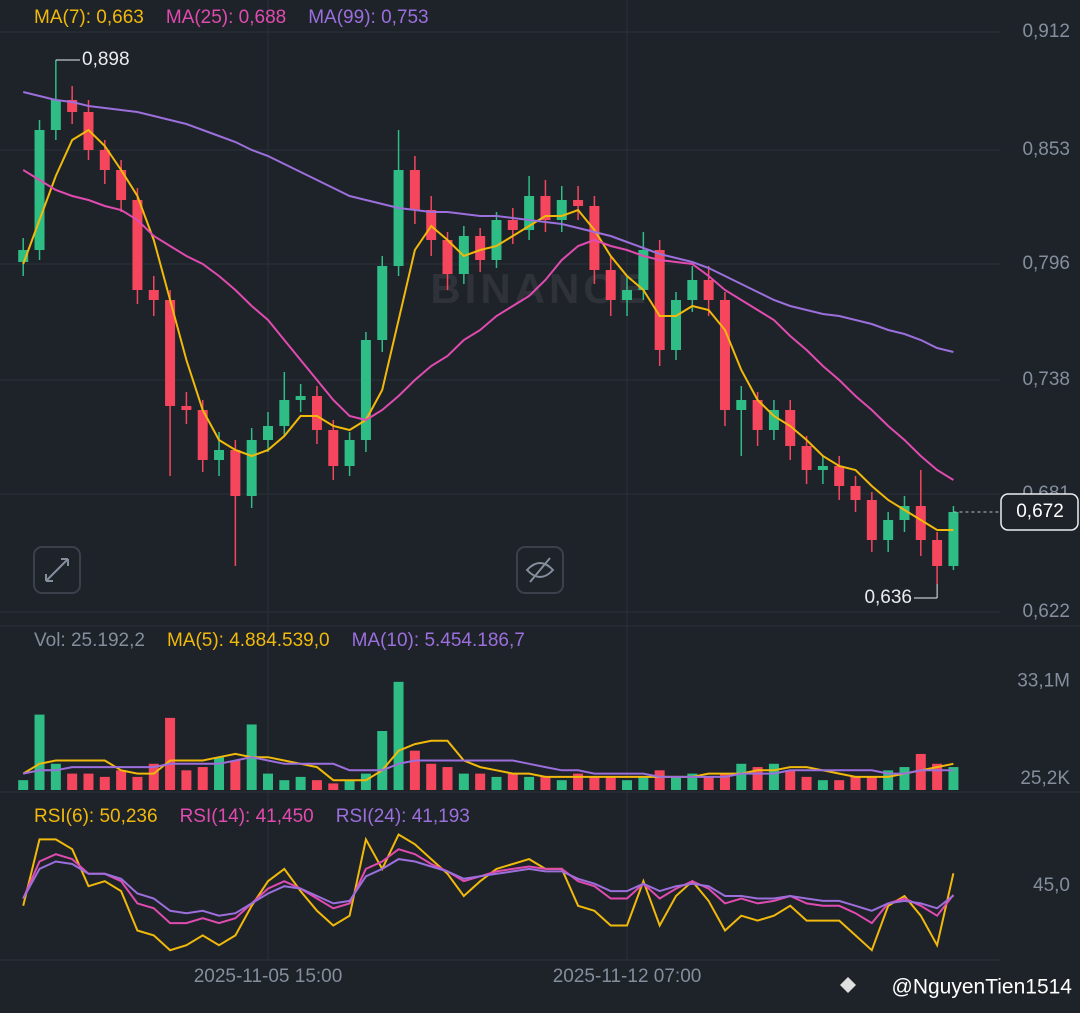 This screenshot has width=1080, height=1013. Describe the element at coordinates (89, 640) in the screenshot. I see `legend-entry: Vol: 25.192,2` at that location.